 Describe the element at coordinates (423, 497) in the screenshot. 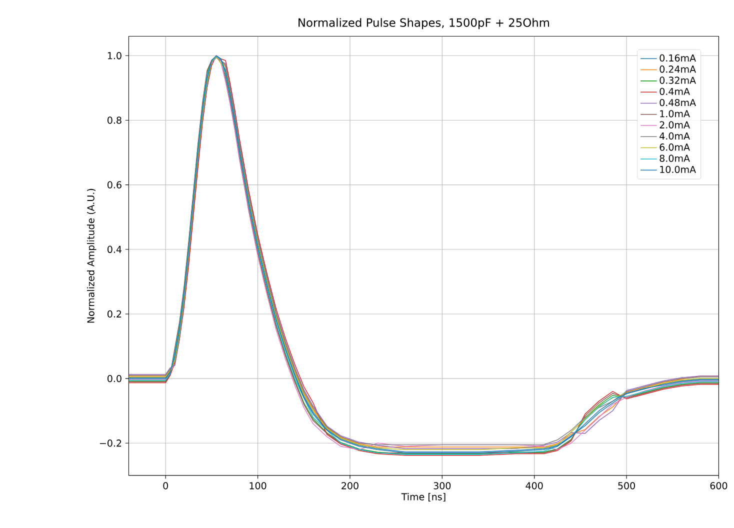

I see `x-axis-title: Time [ns]` at that location.